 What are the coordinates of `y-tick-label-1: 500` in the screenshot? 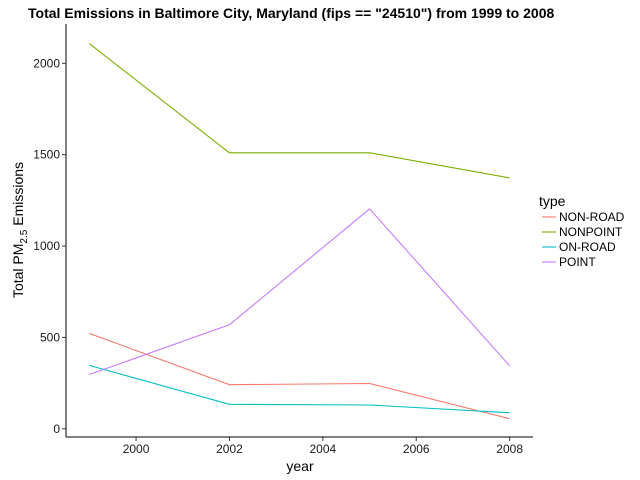 It's located at (50, 337).